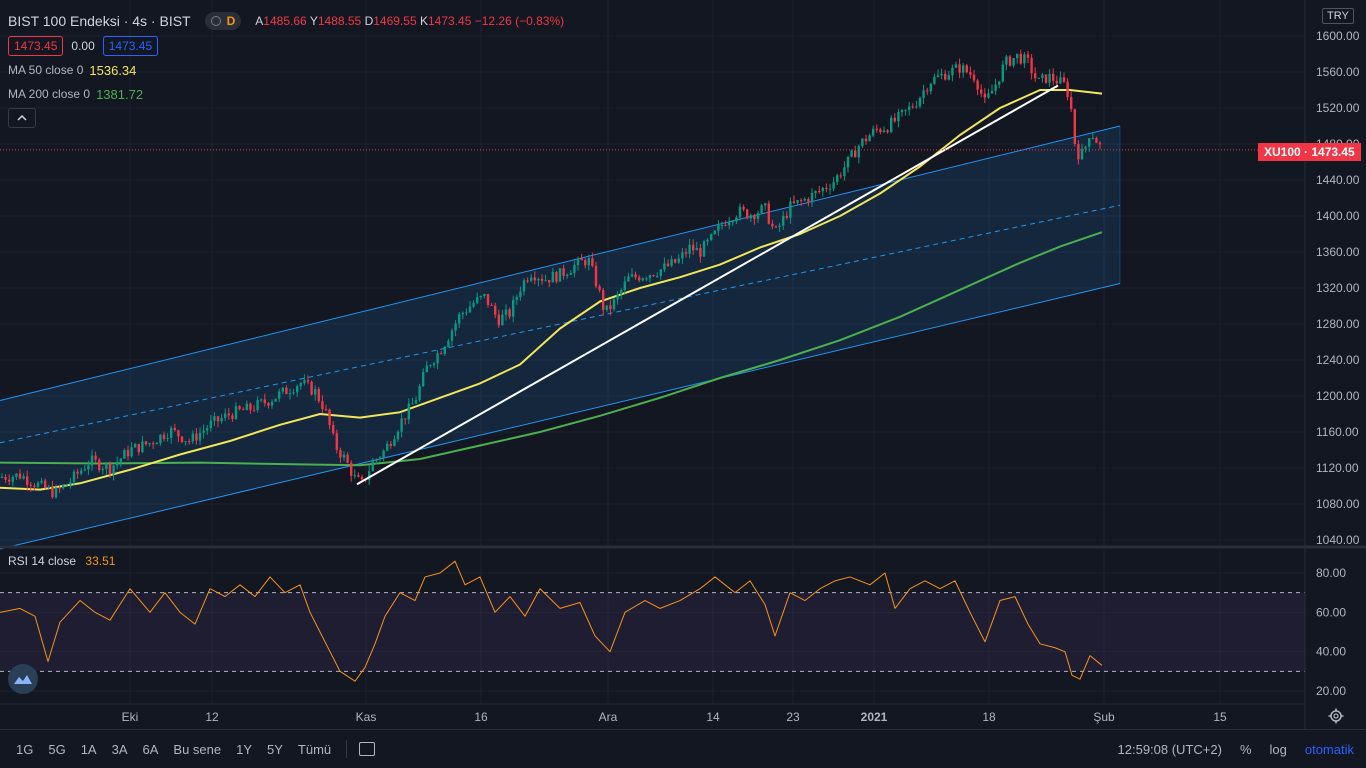  What do you see at coordinates (713, 717) in the screenshot?
I see `time-tick-label: 14` at bounding box center [713, 717].